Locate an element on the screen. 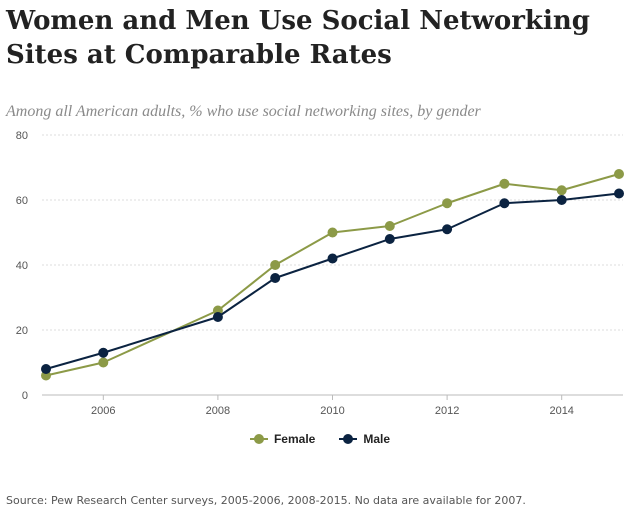  data-point-male-2010 is located at coordinates (332, 258).